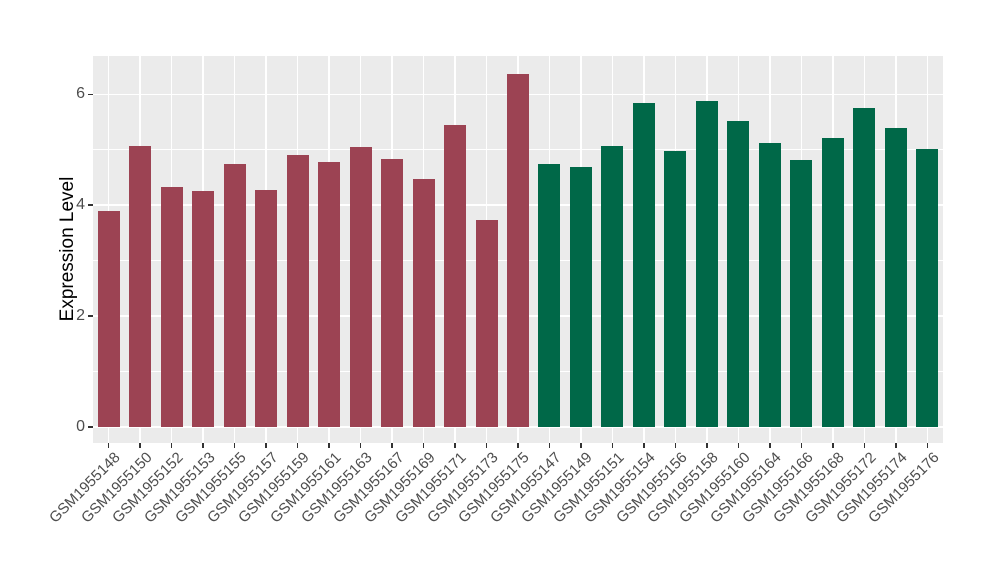 The height and width of the screenshot is (580, 1000). I want to click on bar-GSM1955158, so click(706, 264).